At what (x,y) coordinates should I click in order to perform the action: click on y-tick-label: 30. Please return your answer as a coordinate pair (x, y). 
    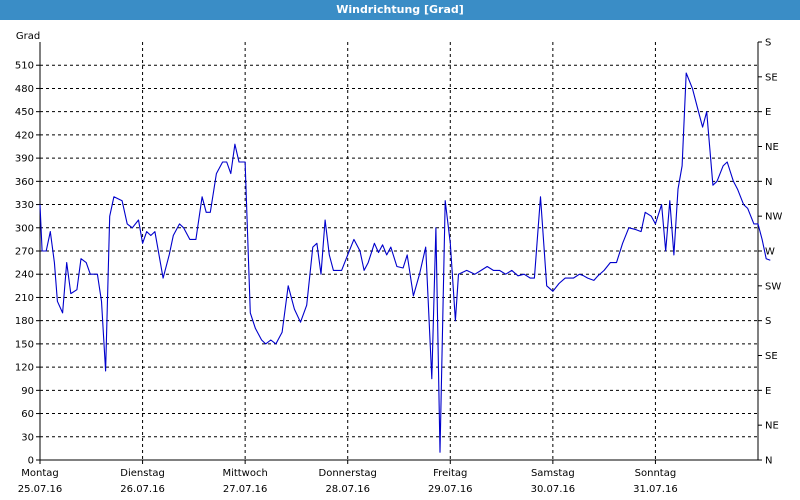
    Looking at the image, I should click on (27, 437).